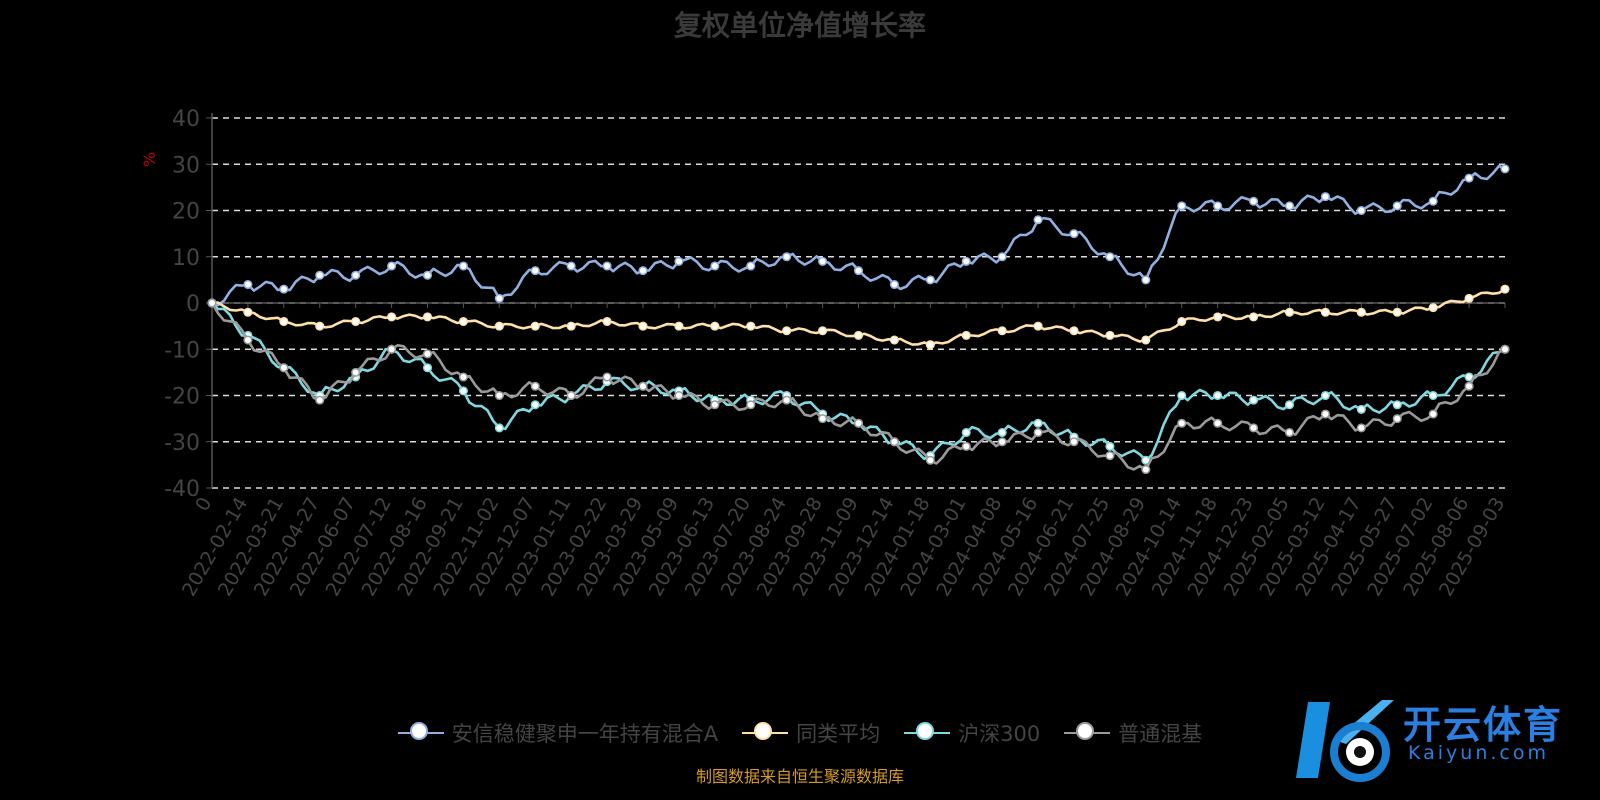 The height and width of the screenshot is (800, 1600). I want to click on kaiyun-logo: 开云体育 Kaiyun.com, so click(1445, 740).